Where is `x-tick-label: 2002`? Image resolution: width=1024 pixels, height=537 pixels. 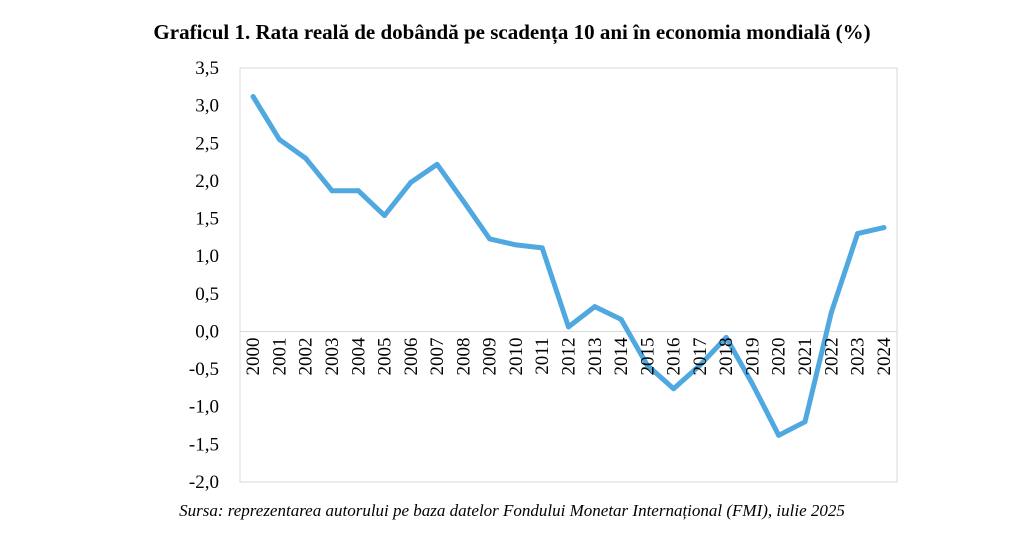 x-tick-label: 2002 is located at coordinates (306, 356).